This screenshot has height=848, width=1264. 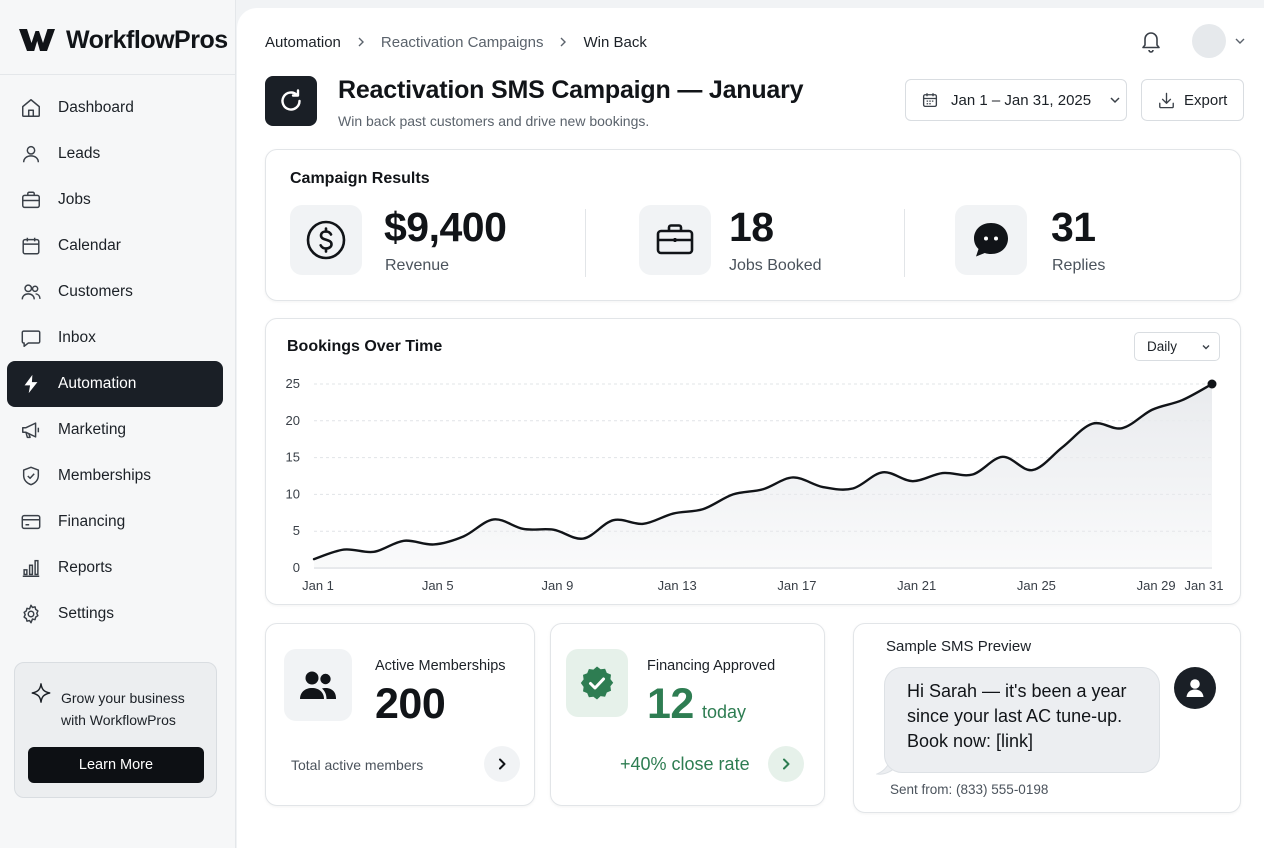 What do you see at coordinates (115, 568) in the screenshot?
I see `sidebar-item-reports: Reports` at bounding box center [115, 568].